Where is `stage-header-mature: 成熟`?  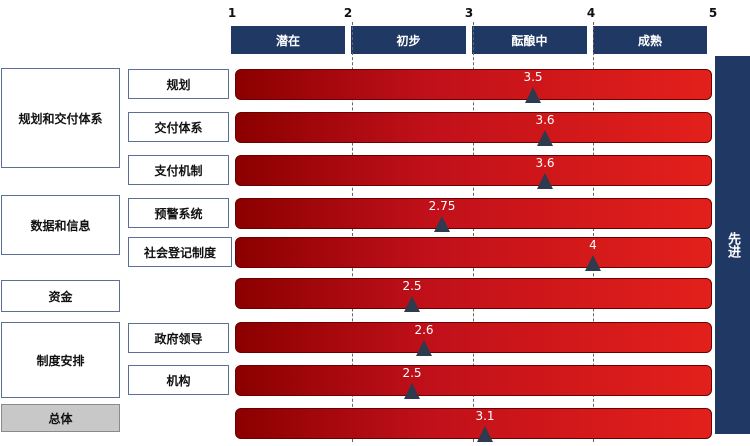
stage-header-mature: 成熟 is located at coordinates (650, 40).